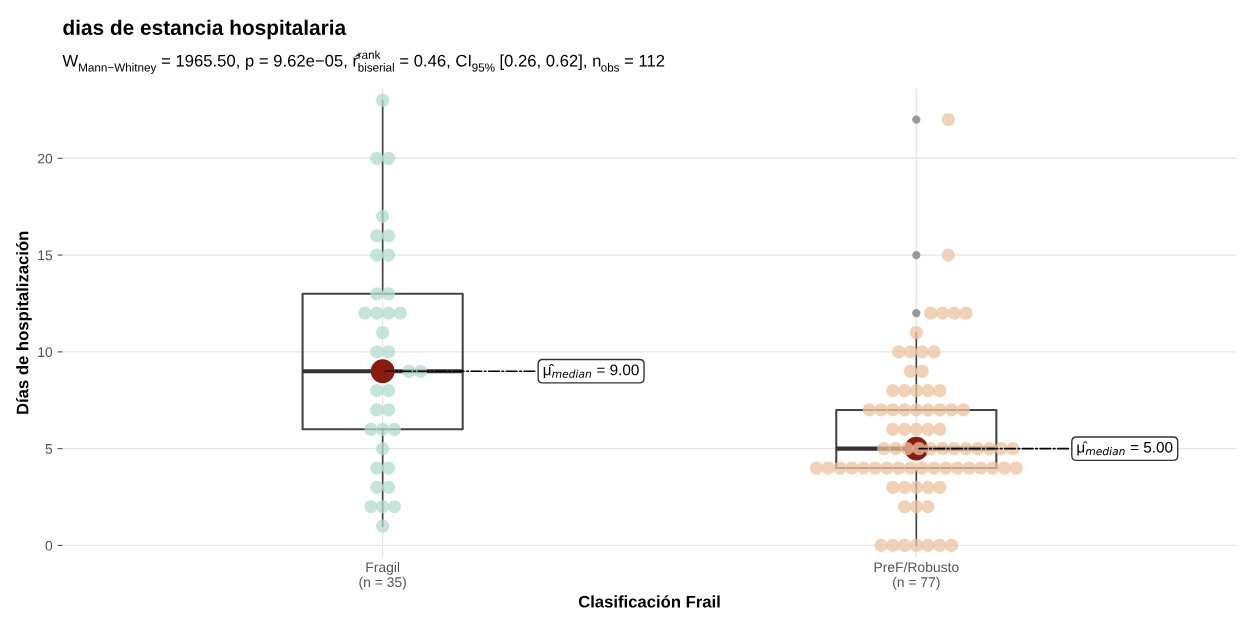 The height and width of the screenshot is (633, 1249). I want to click on y-tick-label: 20, so click(45, 158).